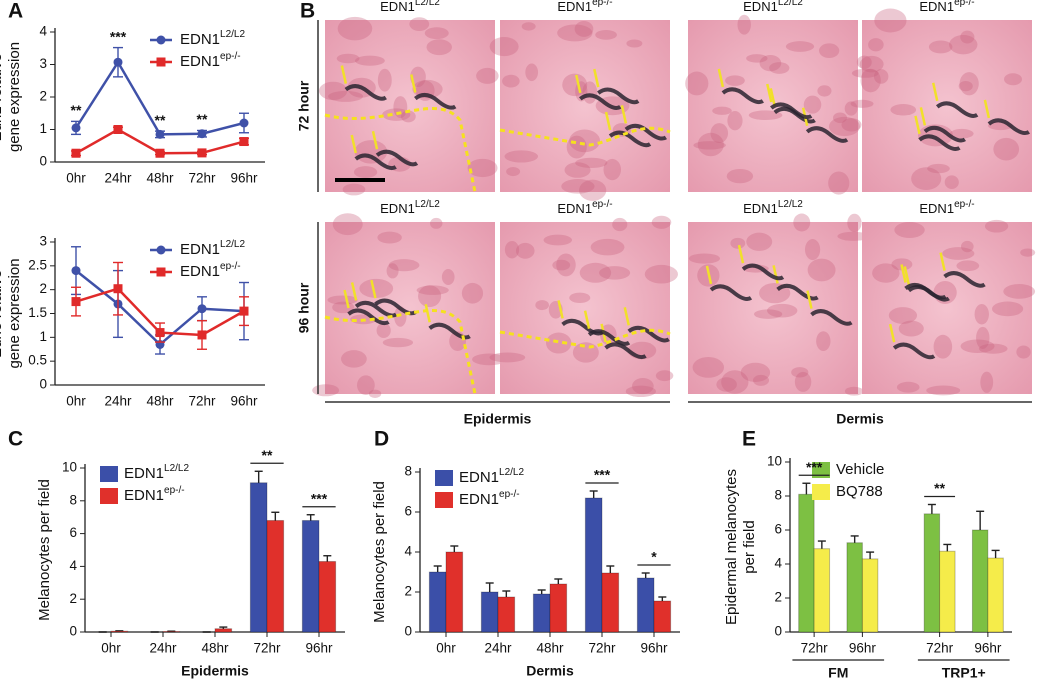 This screenshot has width=1050, height=684. Describe the element at coordinates (118, 178) in the screenshot. I see `x-tick-label: 24hr` at that location.